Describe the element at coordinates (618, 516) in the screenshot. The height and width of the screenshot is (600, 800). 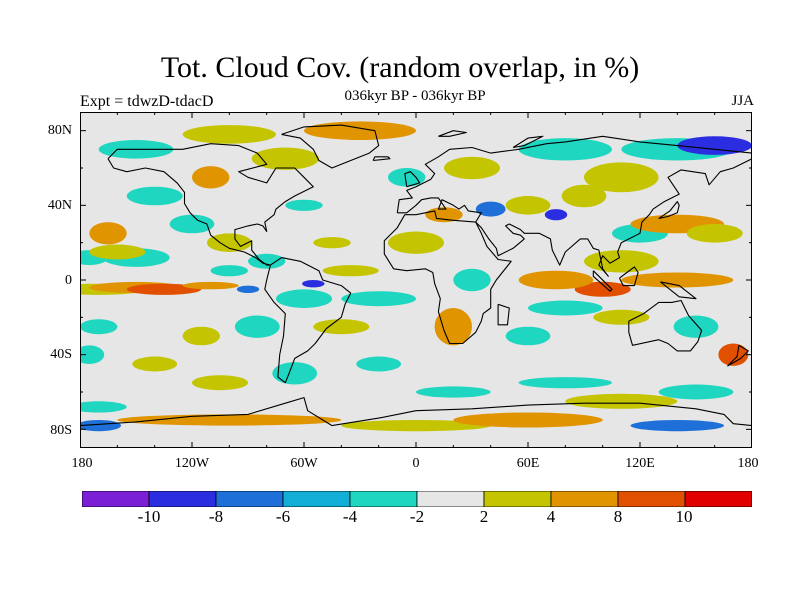
I see `colorbar-label: 8` at that location.